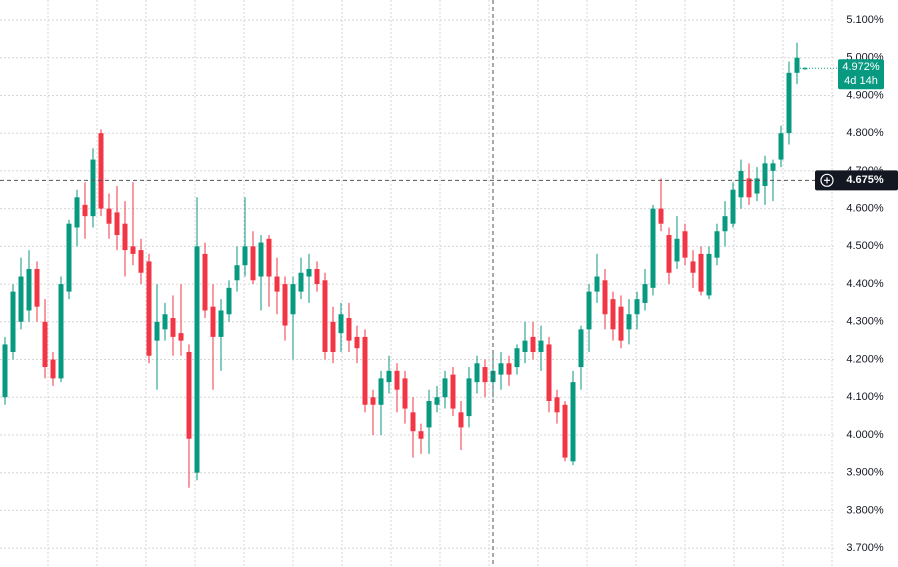 This screenshot has height=567, width=898. I want to click on y-tick-label: 4.800%, so click(865, 133).